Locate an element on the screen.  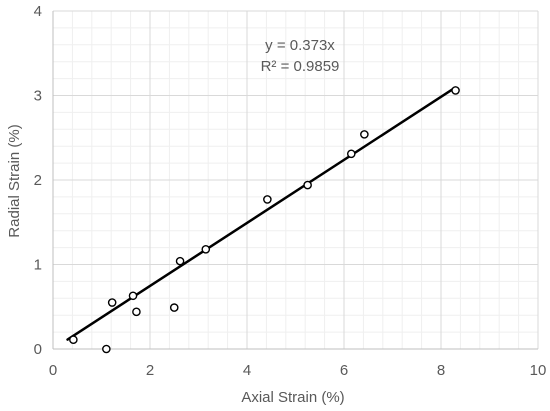
y-tick-label: 2 is located at coordinates (38, 180).